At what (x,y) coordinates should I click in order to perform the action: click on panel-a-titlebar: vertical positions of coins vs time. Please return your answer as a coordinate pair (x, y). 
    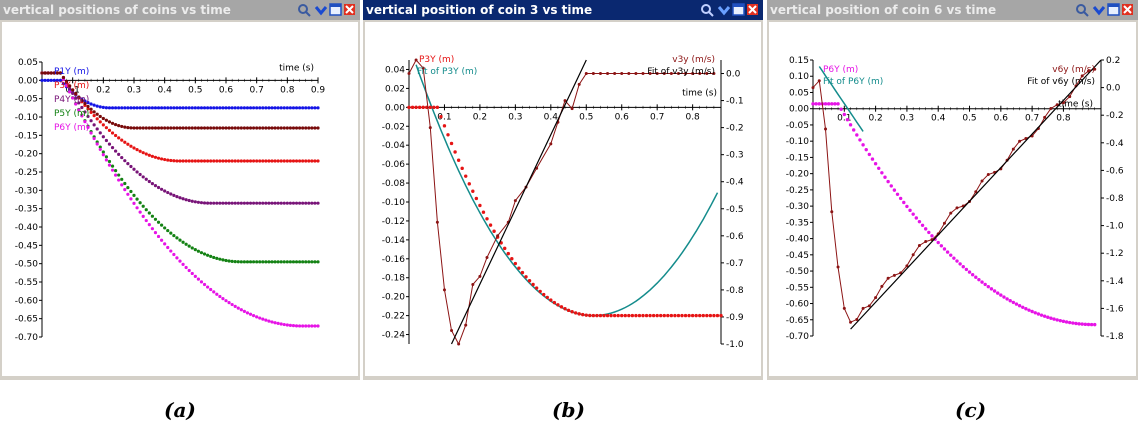
    Looking at the image, I should click on (180, 10).